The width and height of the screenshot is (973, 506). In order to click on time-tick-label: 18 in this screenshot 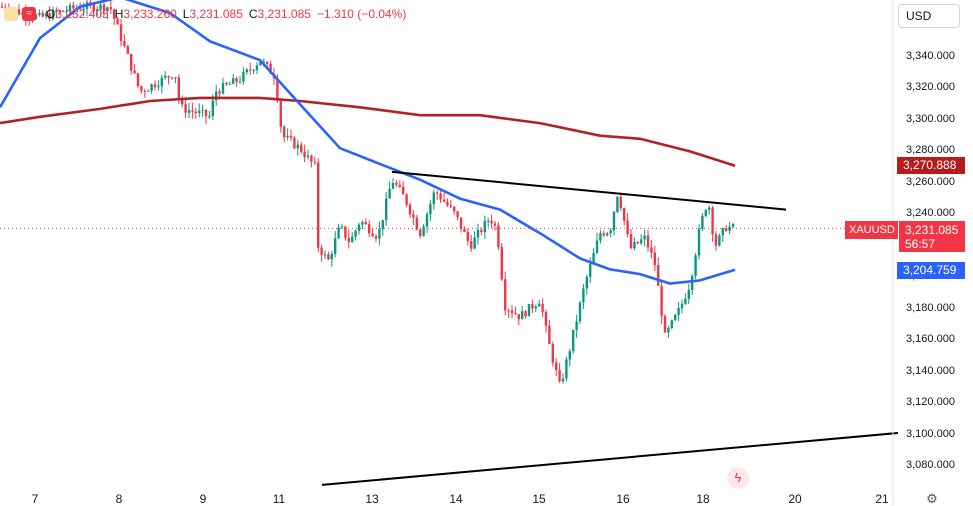, I will do `click(703, 499)`.